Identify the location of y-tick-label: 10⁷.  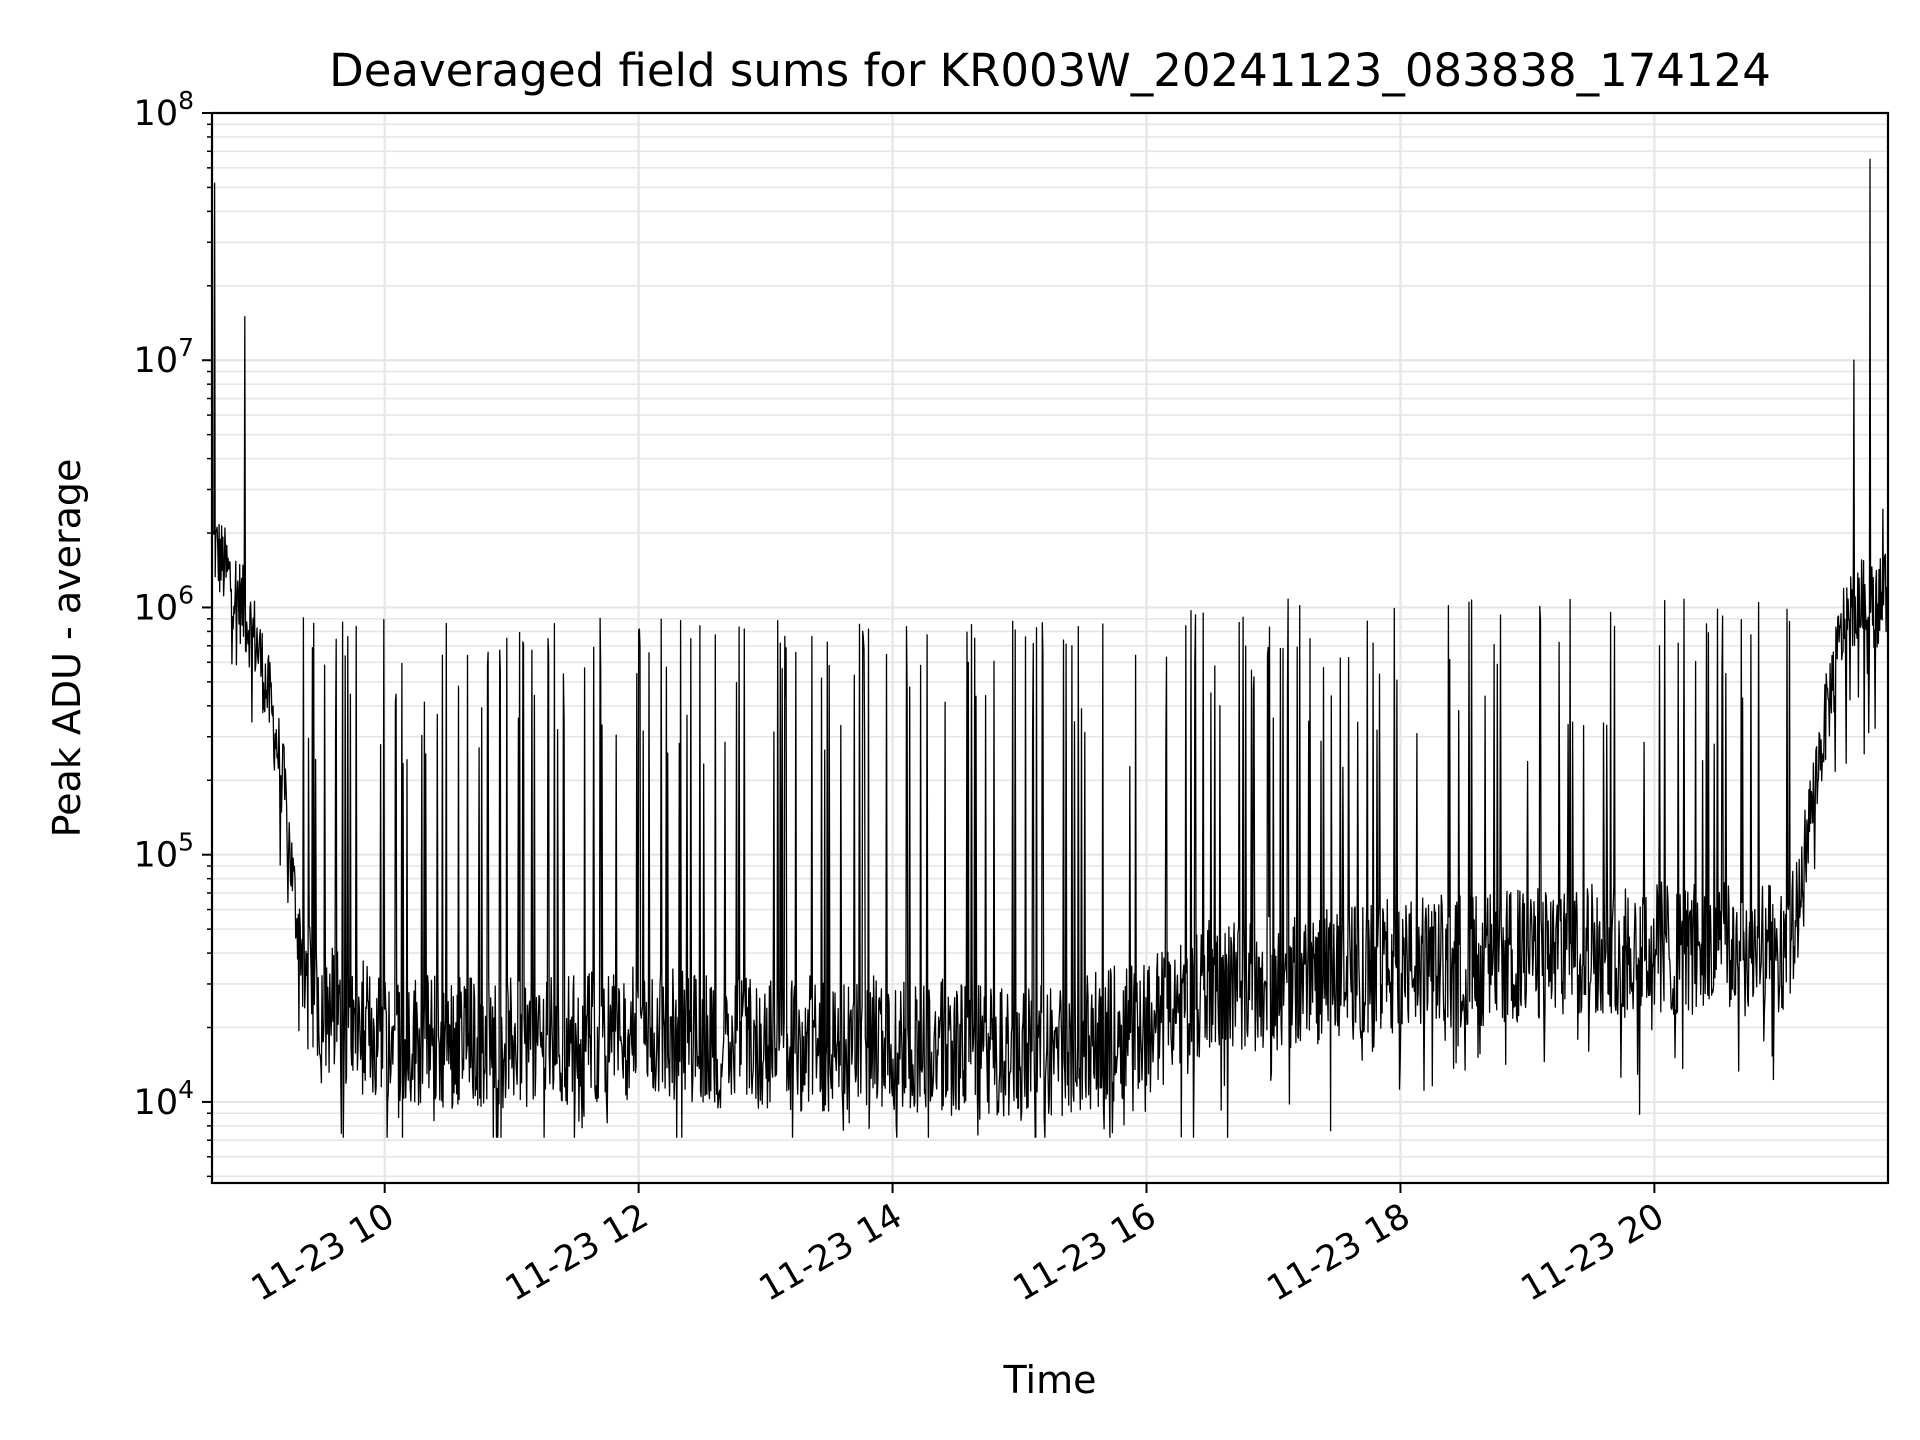
(164, 357).